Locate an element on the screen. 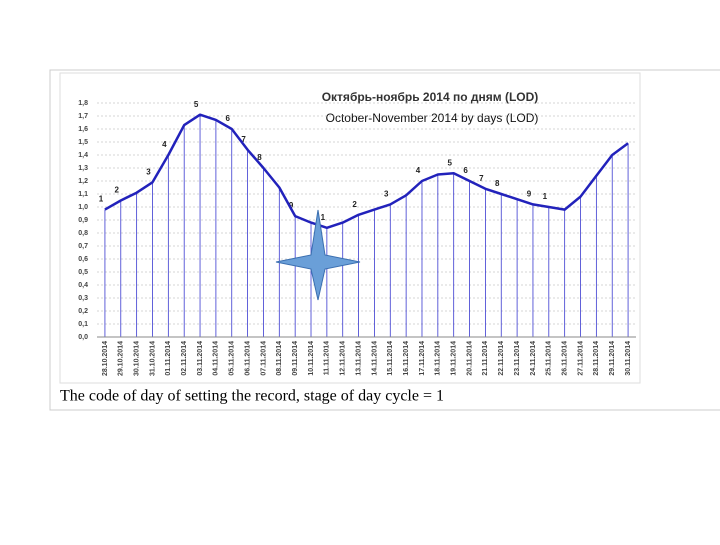 The image size is (720, 545). x-tick-label: 20.11.2014 is located at coordinates (469, 358).